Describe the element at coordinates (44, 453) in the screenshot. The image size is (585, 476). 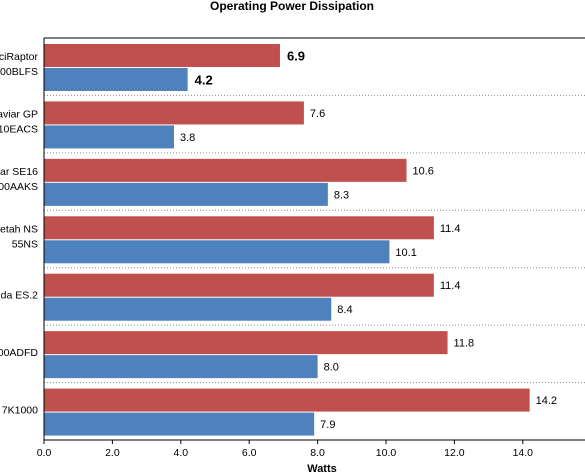
I see `x-tick-label: 0.0` at that location.